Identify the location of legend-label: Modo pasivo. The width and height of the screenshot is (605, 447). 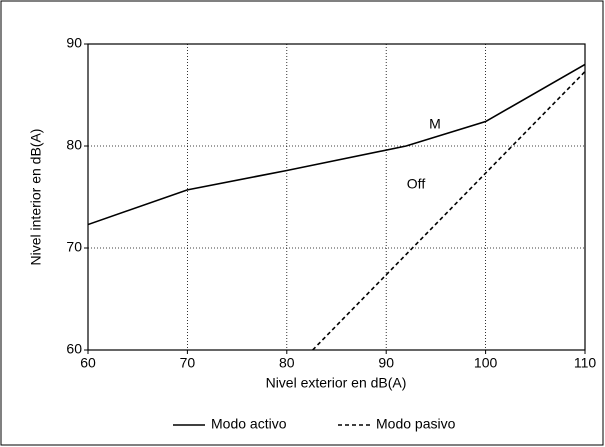
(416, 424).